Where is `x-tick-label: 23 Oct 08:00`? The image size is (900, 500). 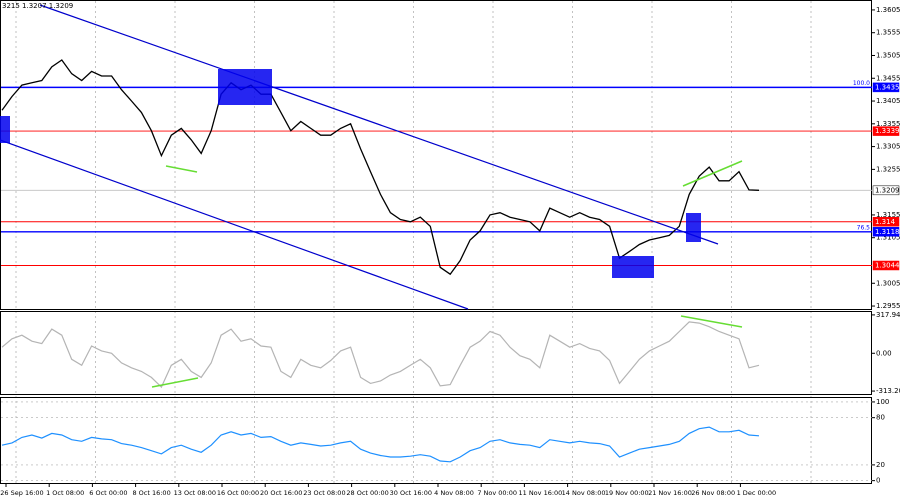
x-tick-label: 23 Oct 08:00 is located at coordinates (324, 493).